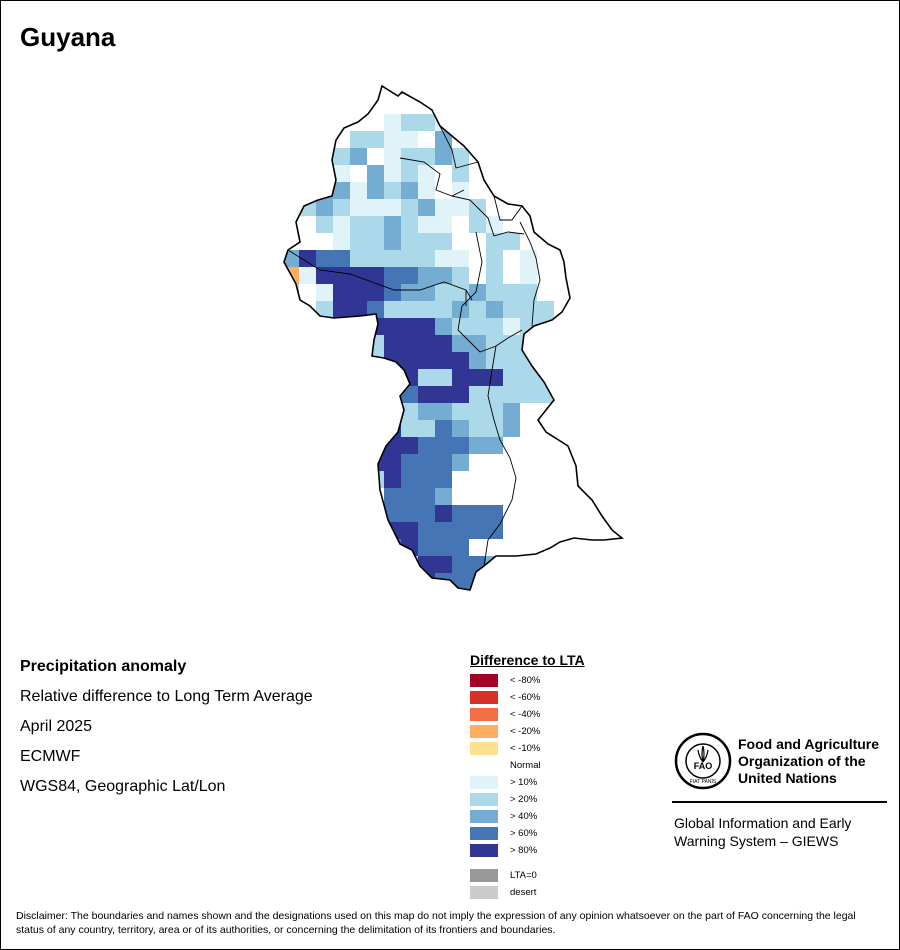 This screenshot has width=900, height=950. Describe the element at coordinates (525, 714) in the screenshot. I see `legend-label: < -40%` at that location.